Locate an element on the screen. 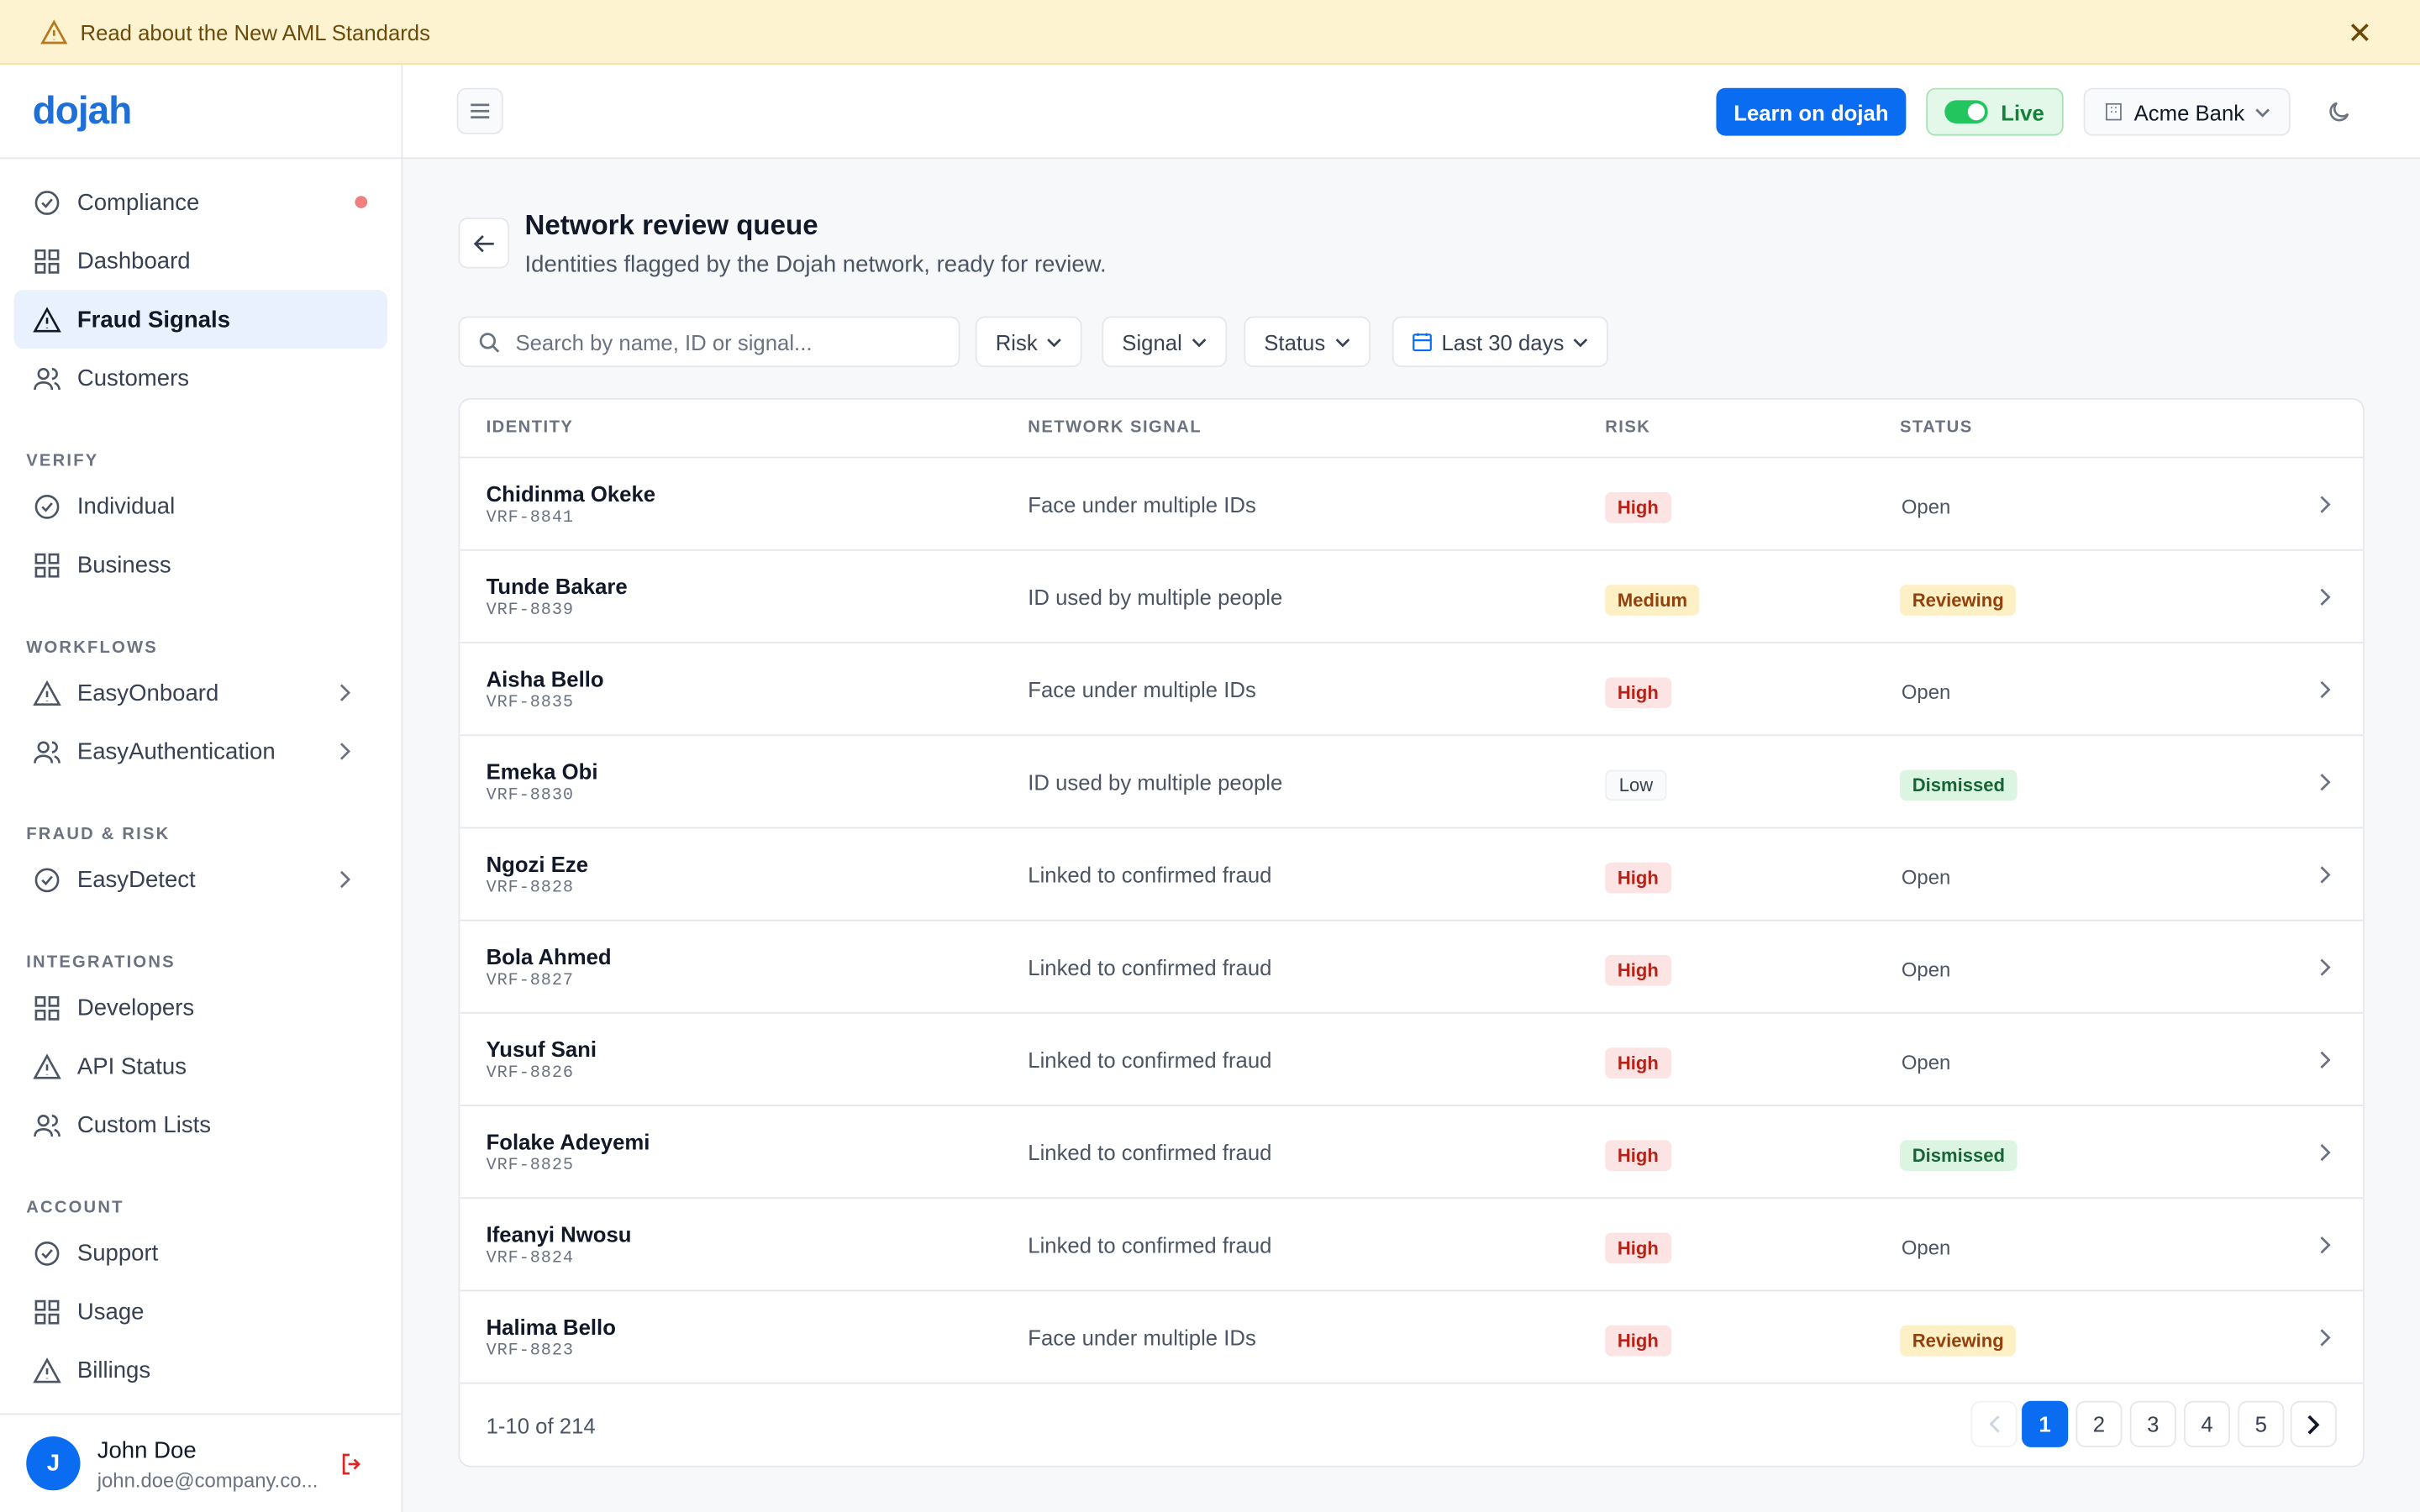  nav-label: Compliance is located at coordinates (138, 202).